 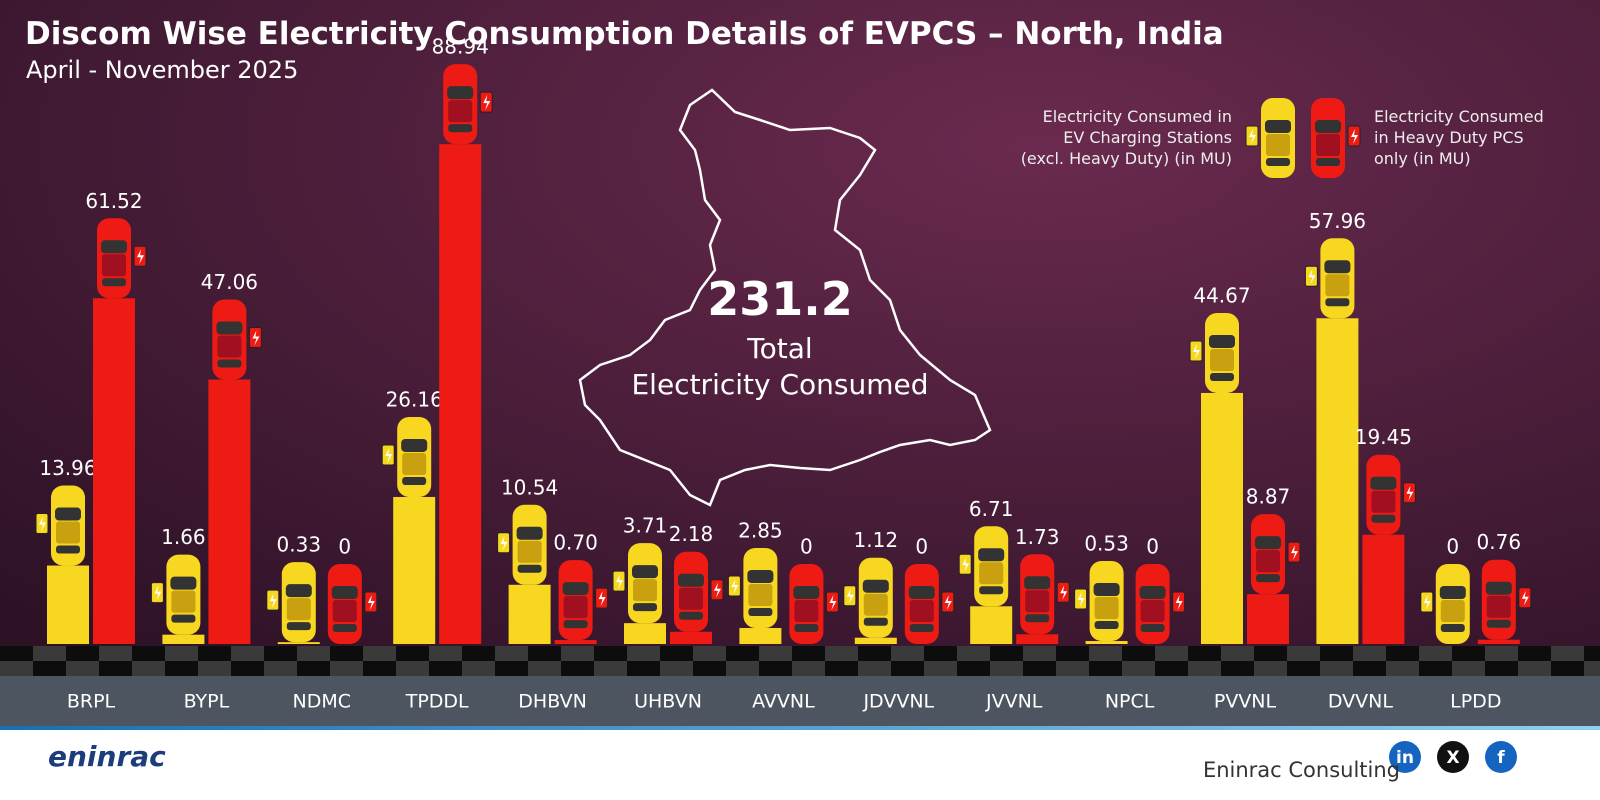 I want to click on x-tick-label: NDMC, so click(x=322, y=702).